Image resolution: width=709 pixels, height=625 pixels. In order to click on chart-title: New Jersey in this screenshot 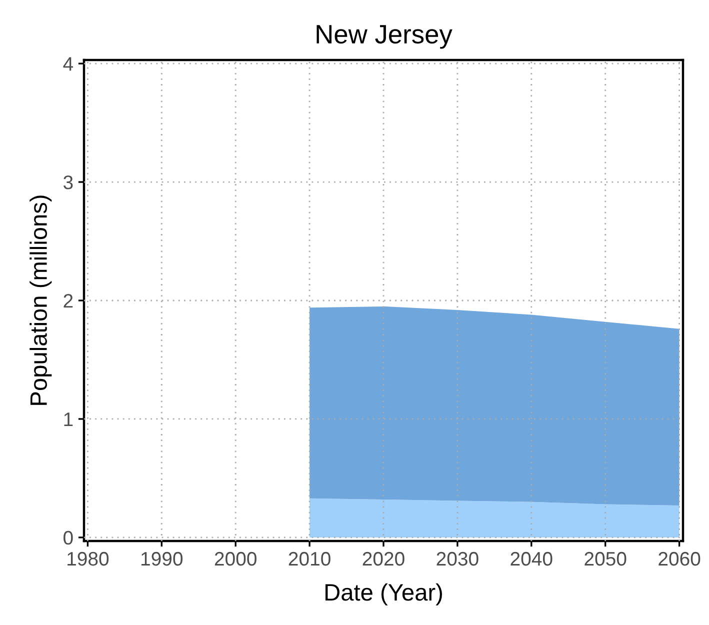, I will do `click(384, 37)`.